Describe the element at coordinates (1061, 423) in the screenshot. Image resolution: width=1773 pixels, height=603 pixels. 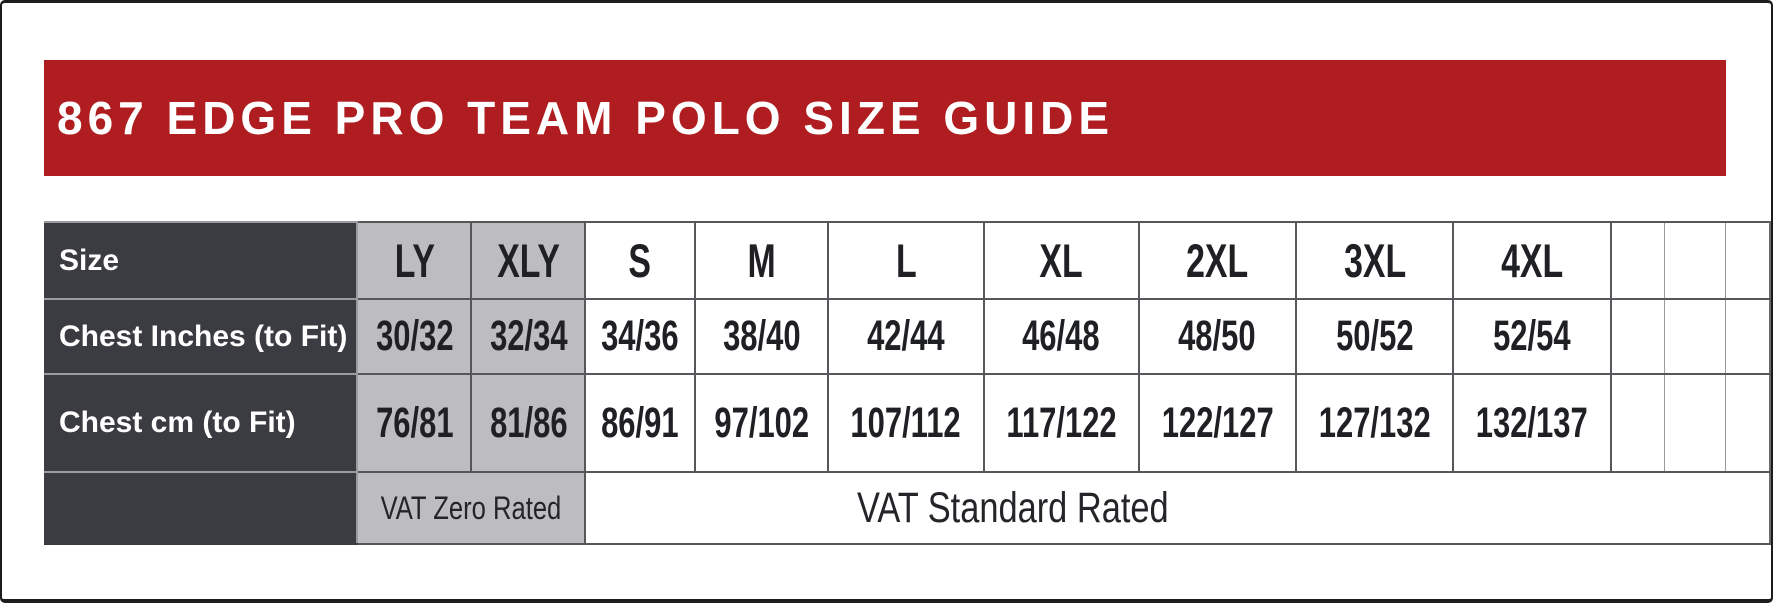
I see `cm-cell-xl: 117/122` at that location.